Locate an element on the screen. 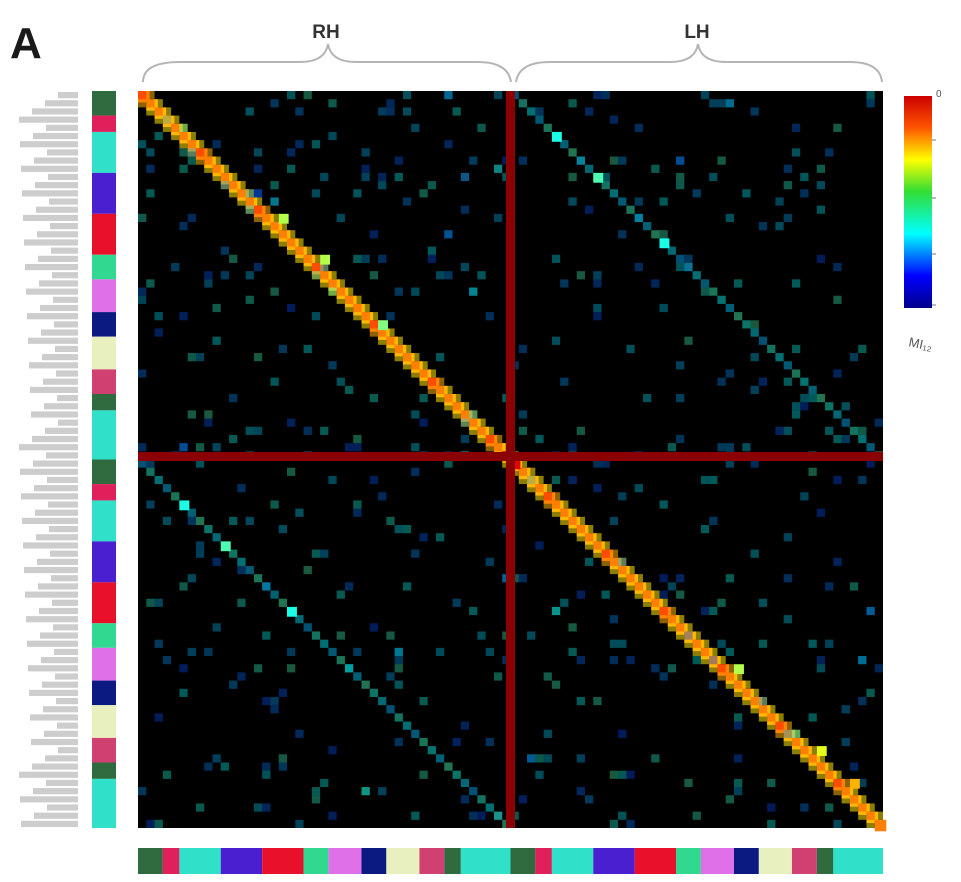  hemisphere-braces is located at coordinates (512, 63).